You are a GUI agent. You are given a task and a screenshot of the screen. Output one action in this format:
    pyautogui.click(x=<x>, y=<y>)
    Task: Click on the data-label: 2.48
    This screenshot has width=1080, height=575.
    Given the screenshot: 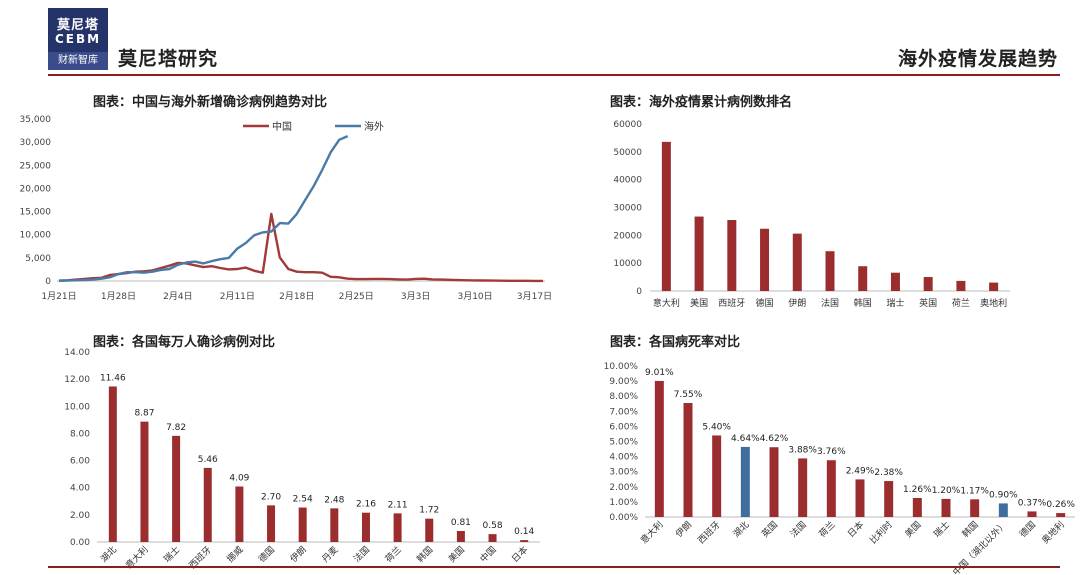 What is the action you would take?
    pyautogui.click(x=334, y=500)
    